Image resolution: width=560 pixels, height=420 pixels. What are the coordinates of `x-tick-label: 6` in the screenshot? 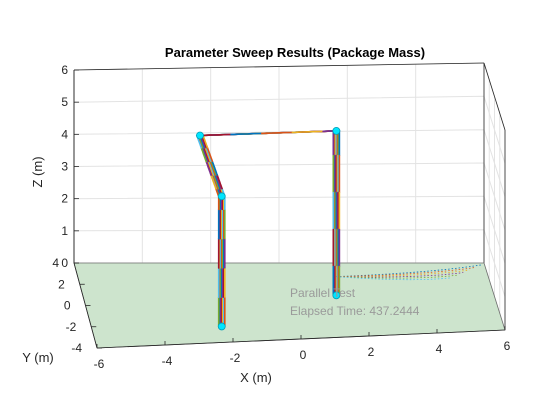 It's located at (507, 346).